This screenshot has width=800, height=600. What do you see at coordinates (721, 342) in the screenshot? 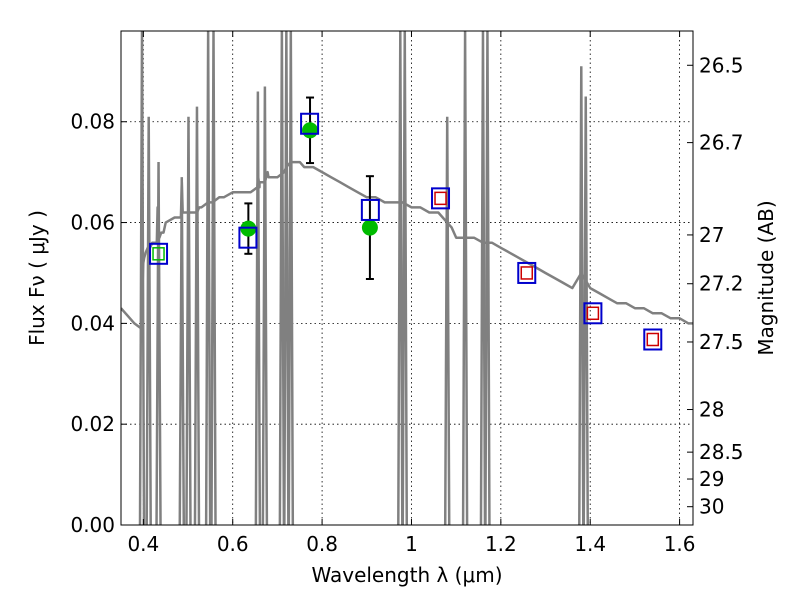
I see `mag-tick-label: 27.5` at bounding box center [721, 342].